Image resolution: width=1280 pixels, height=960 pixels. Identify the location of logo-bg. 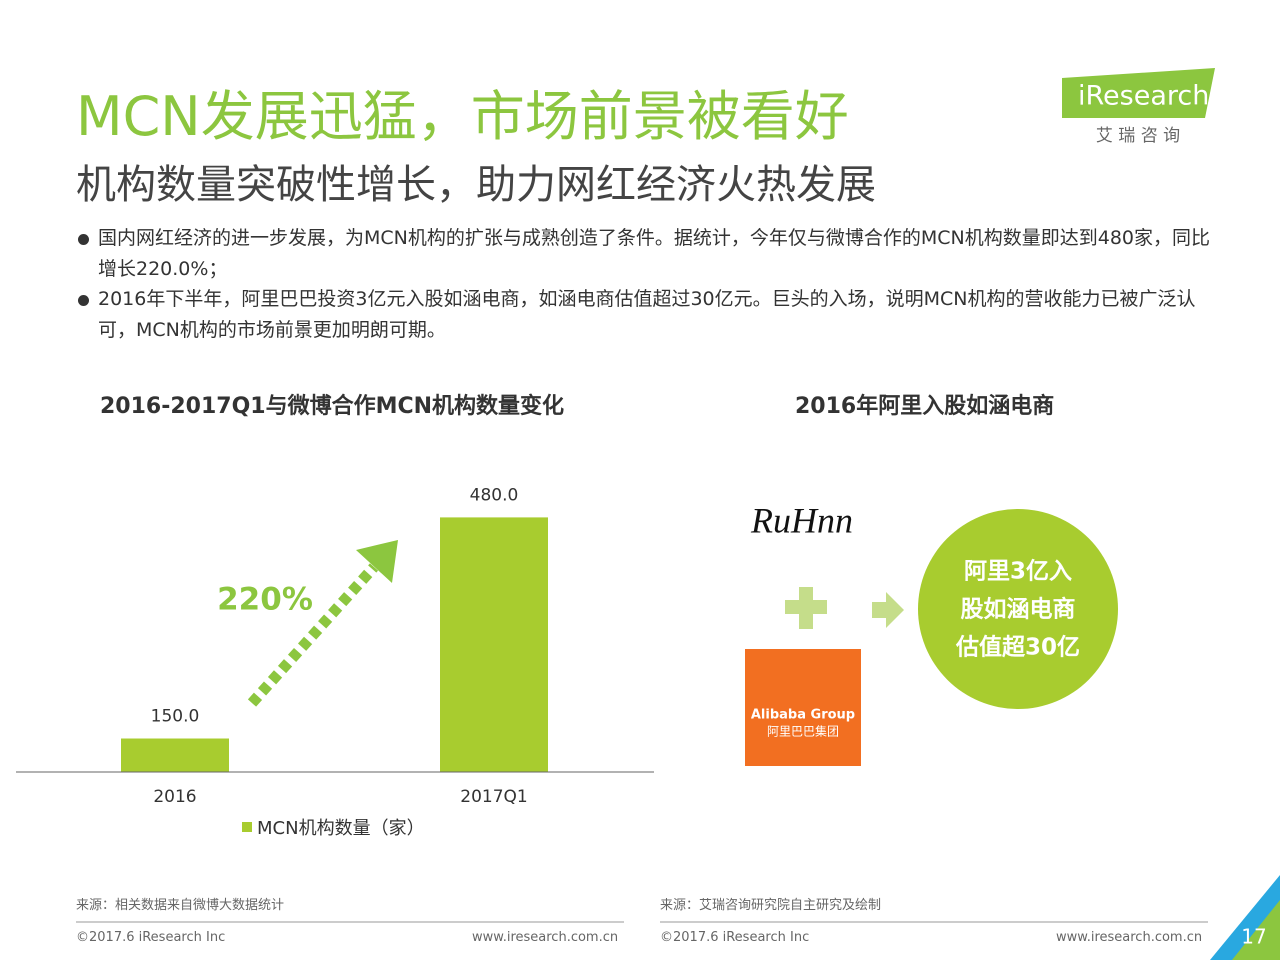
(1138, 93).